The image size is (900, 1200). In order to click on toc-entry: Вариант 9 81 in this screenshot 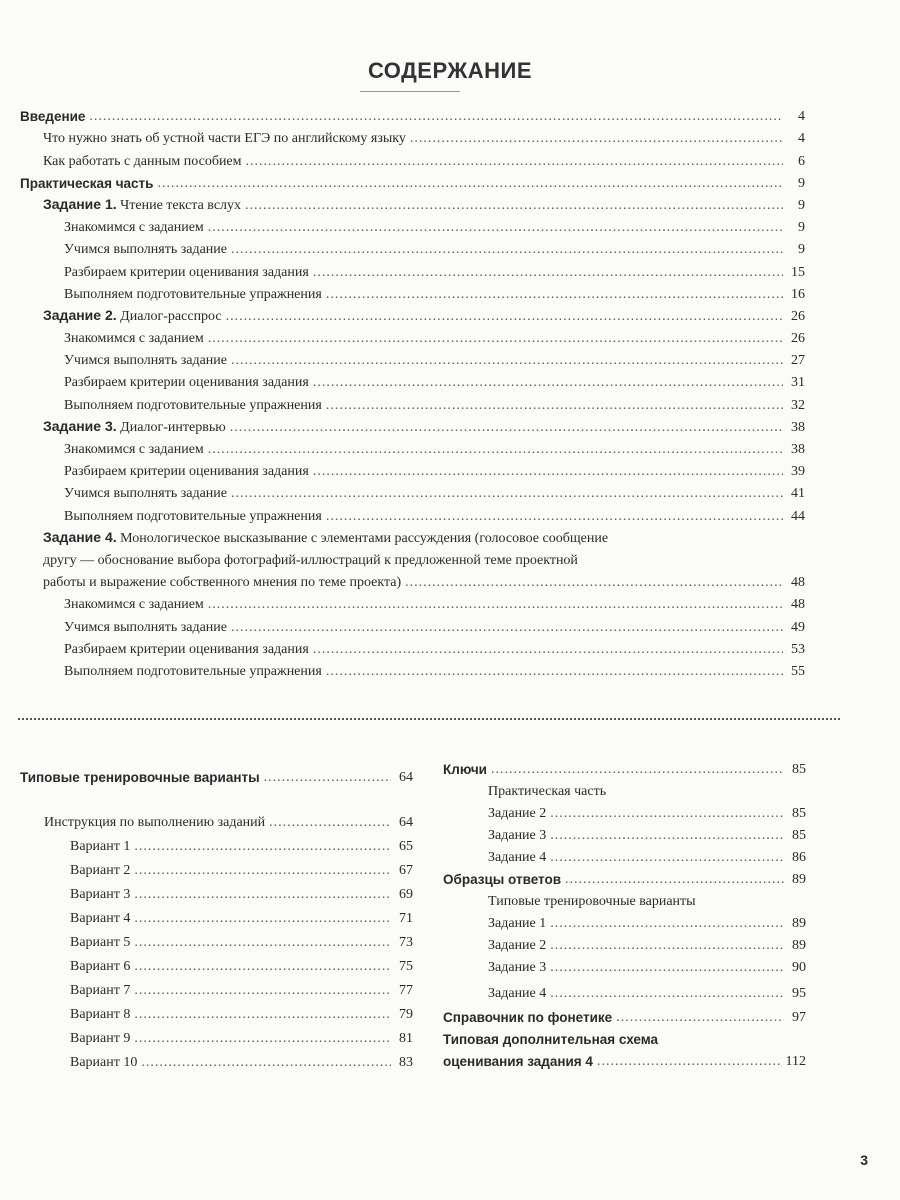, I will do `click(216, 1035)`.